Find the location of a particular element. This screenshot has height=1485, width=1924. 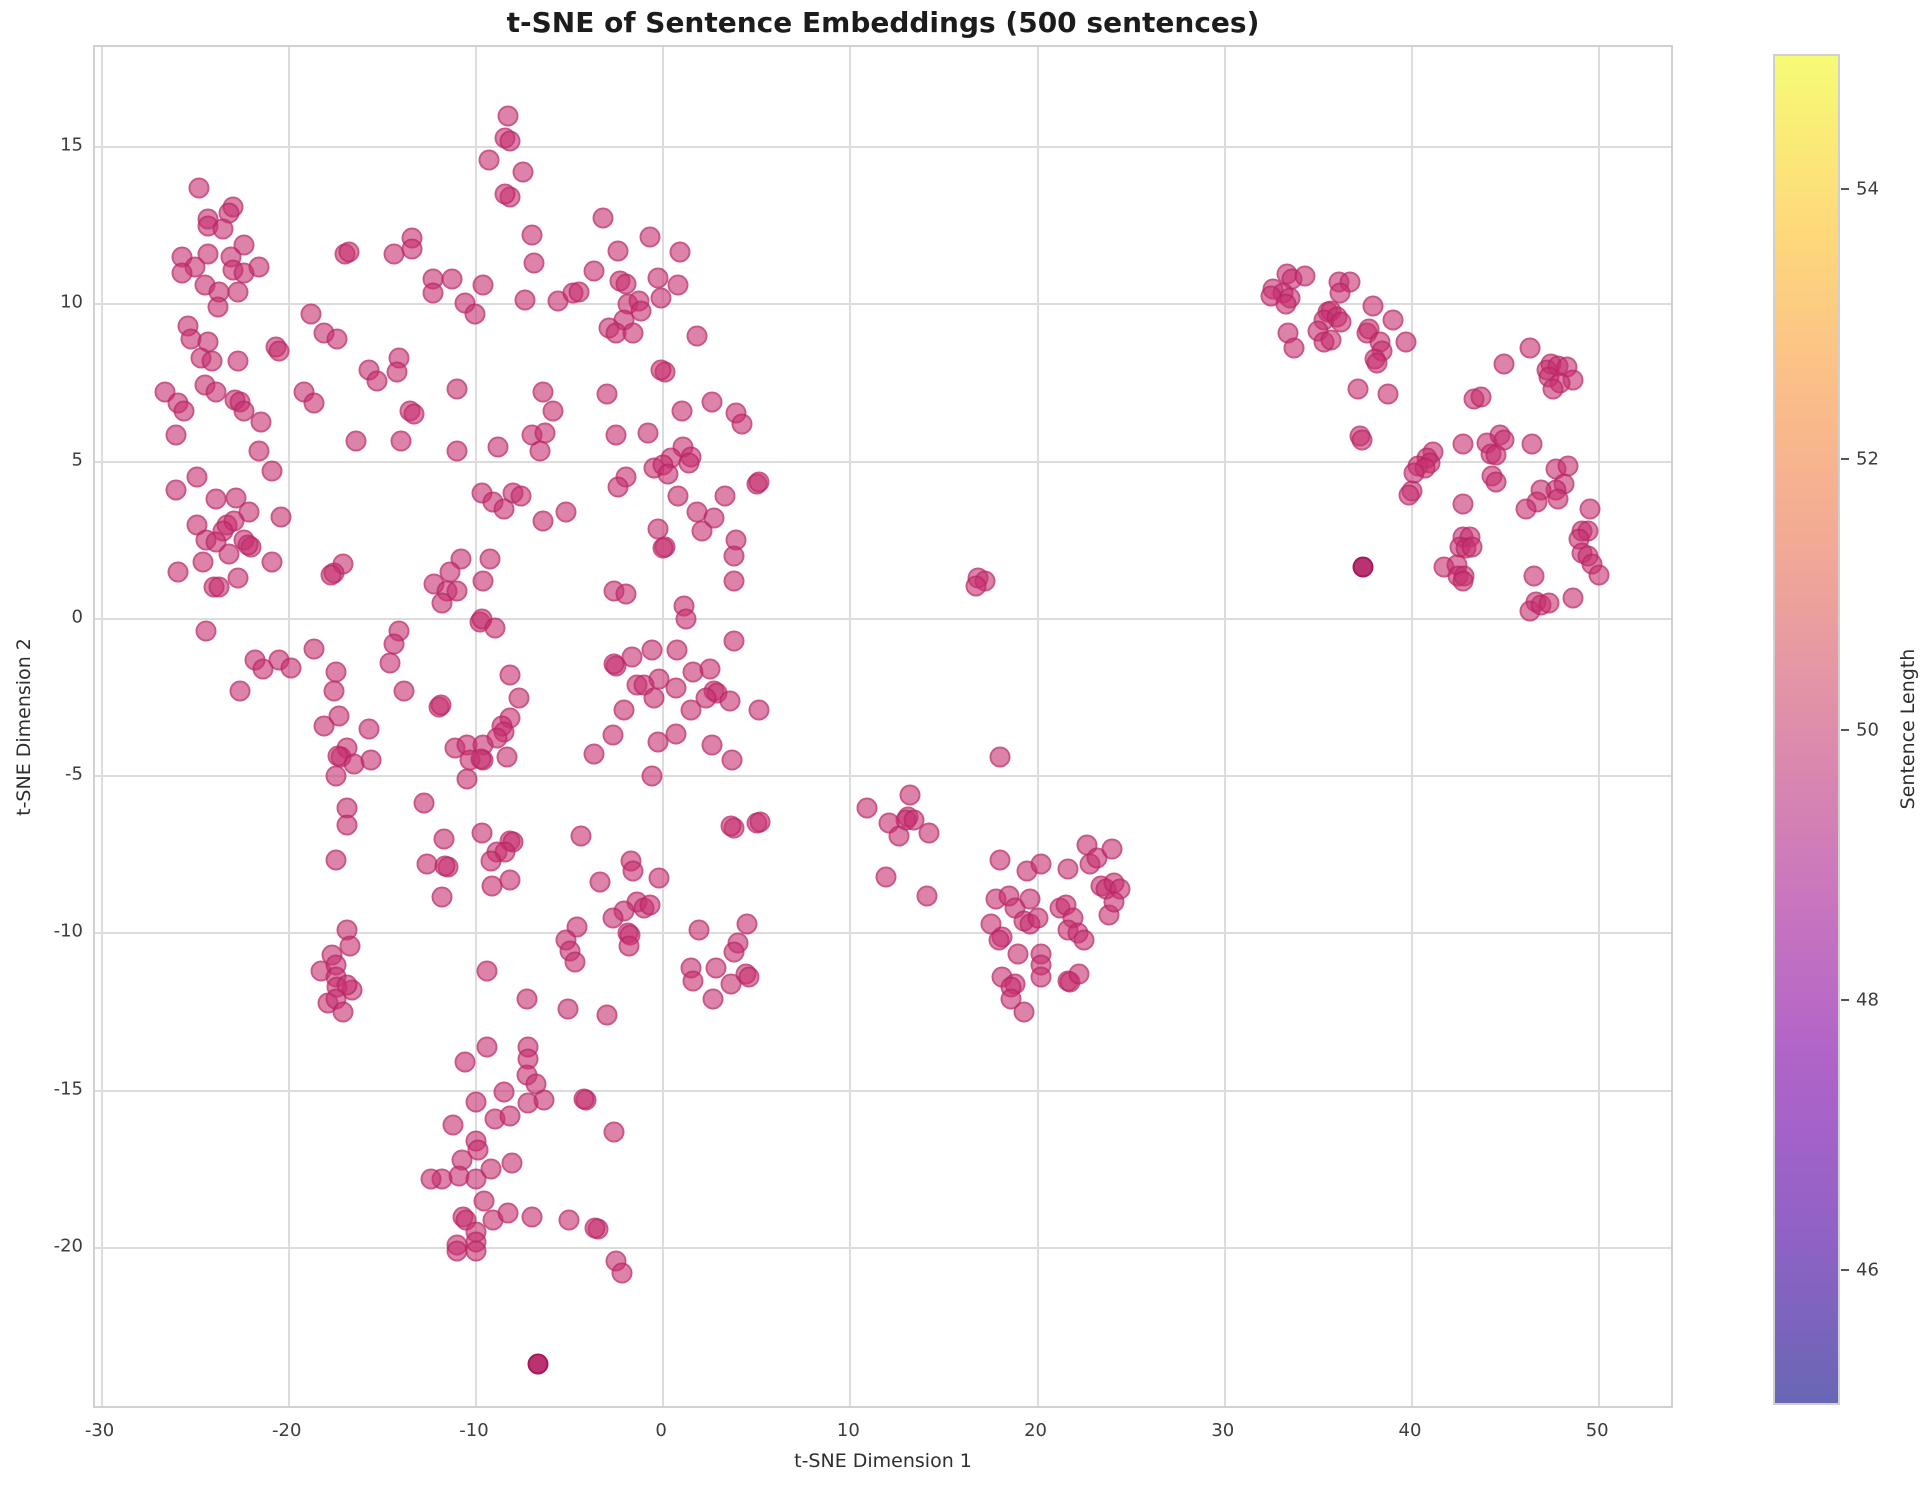

y-tick-label--15: -15 is located at coordinates (68, 1089).